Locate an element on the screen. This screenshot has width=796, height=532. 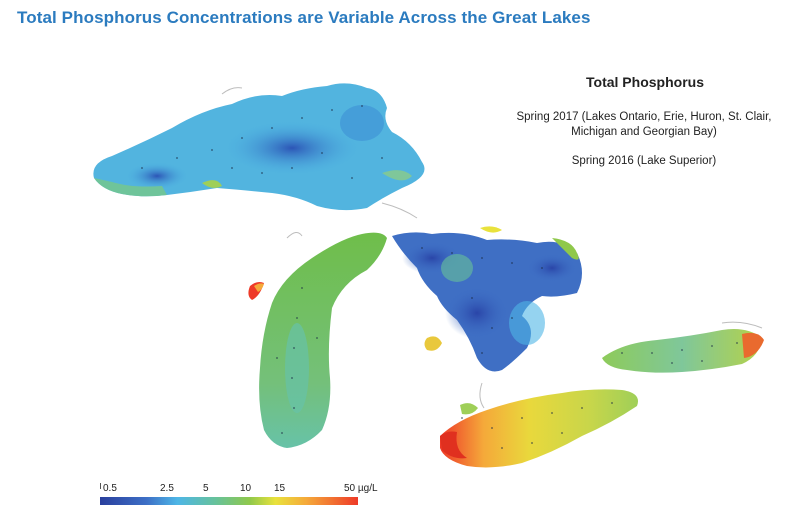
lake-superior is located at coordinates (259, 147).